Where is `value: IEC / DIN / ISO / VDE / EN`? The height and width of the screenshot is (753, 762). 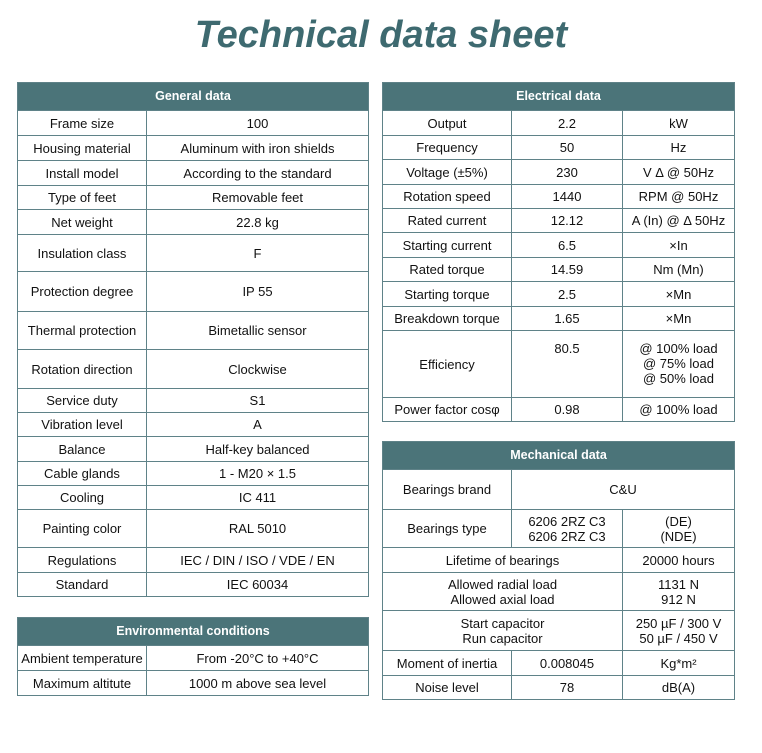
value: IEC / DIN / ISO / VDE / EN is located at coordinates (257, 560).